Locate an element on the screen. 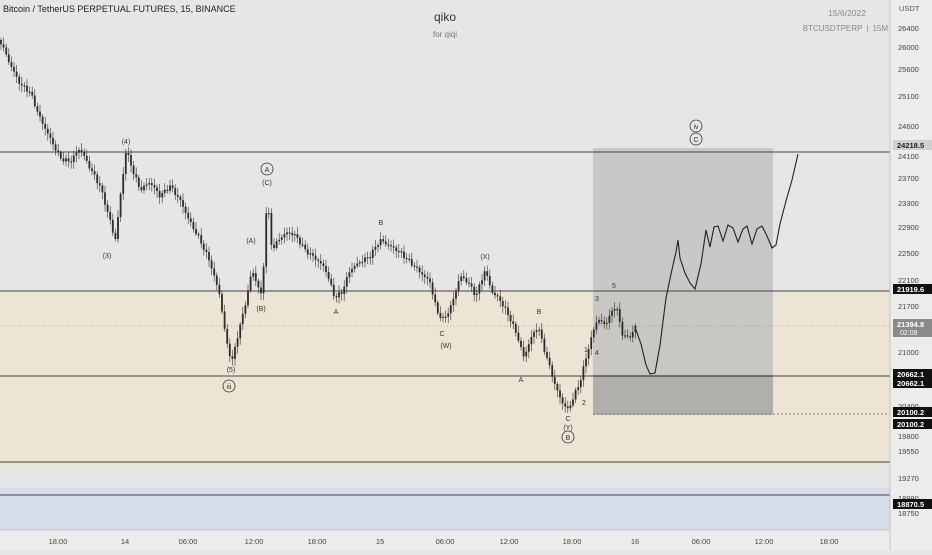  wave-label: iv is located at coordinates (696, 127).